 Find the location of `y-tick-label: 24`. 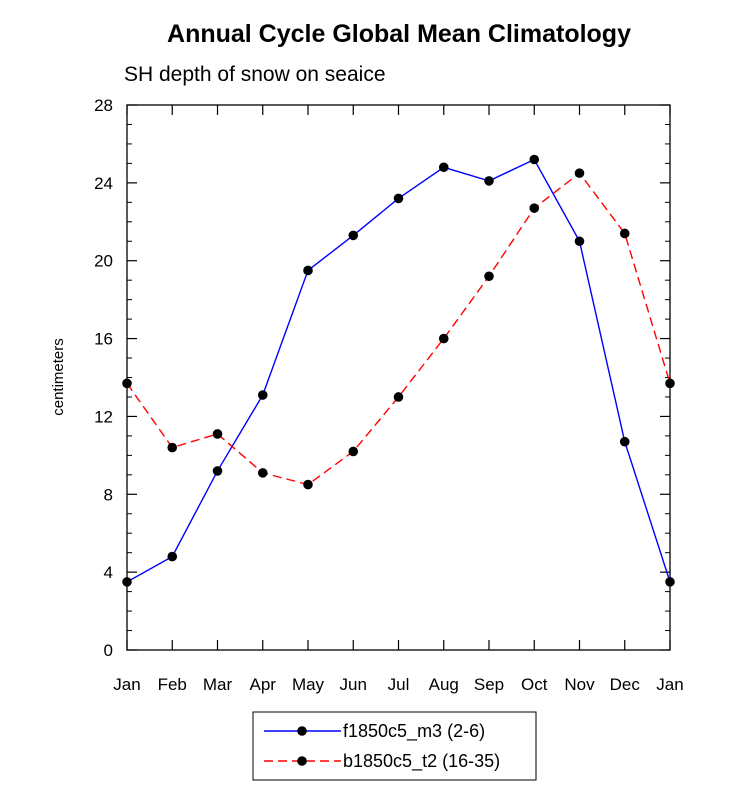

y-tick-label: 24 is located at coordinates (103, 183).